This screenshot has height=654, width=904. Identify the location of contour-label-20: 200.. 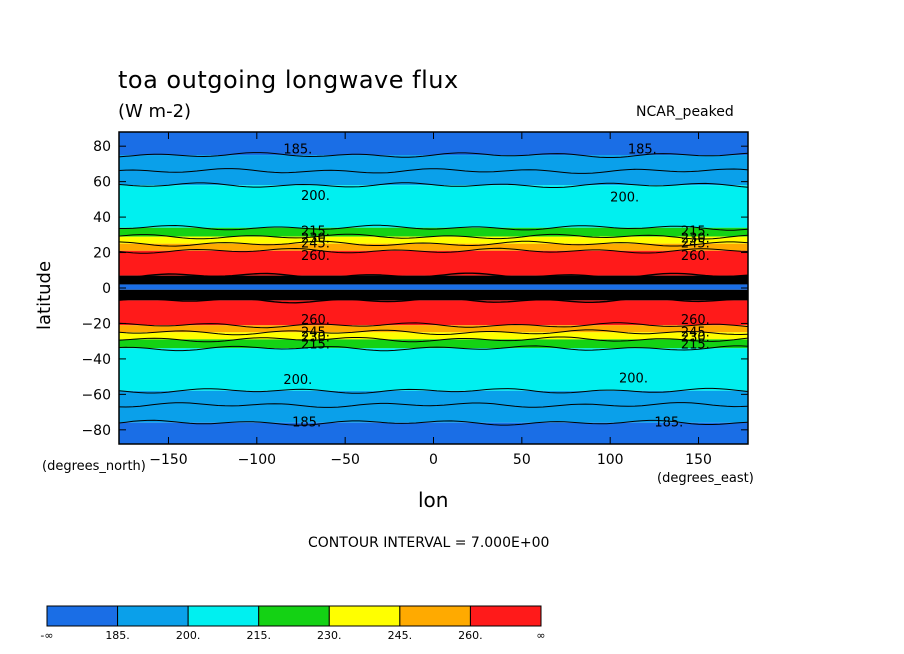
(297, 380).